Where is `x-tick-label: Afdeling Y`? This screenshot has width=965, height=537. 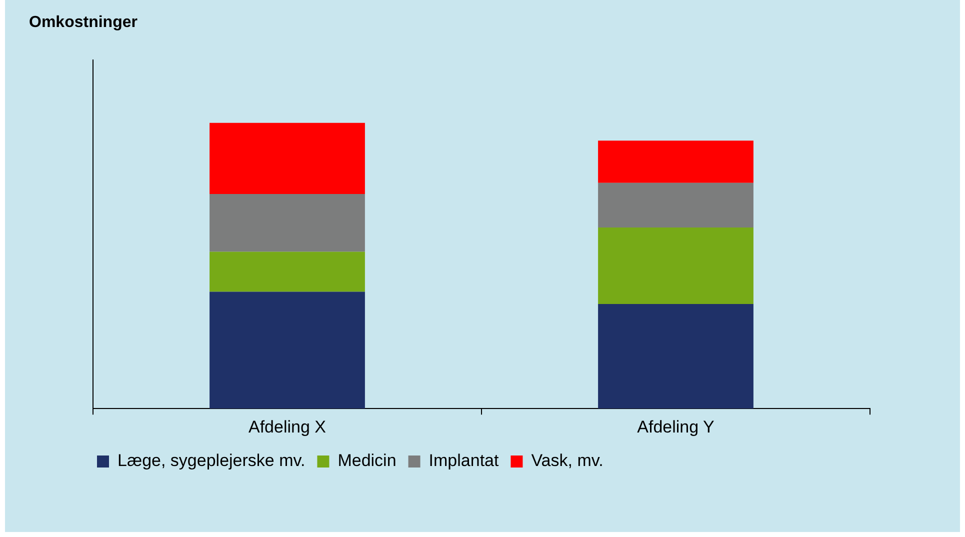 x-tick-label: Afdeling Y is located at coordinates (675, 426).